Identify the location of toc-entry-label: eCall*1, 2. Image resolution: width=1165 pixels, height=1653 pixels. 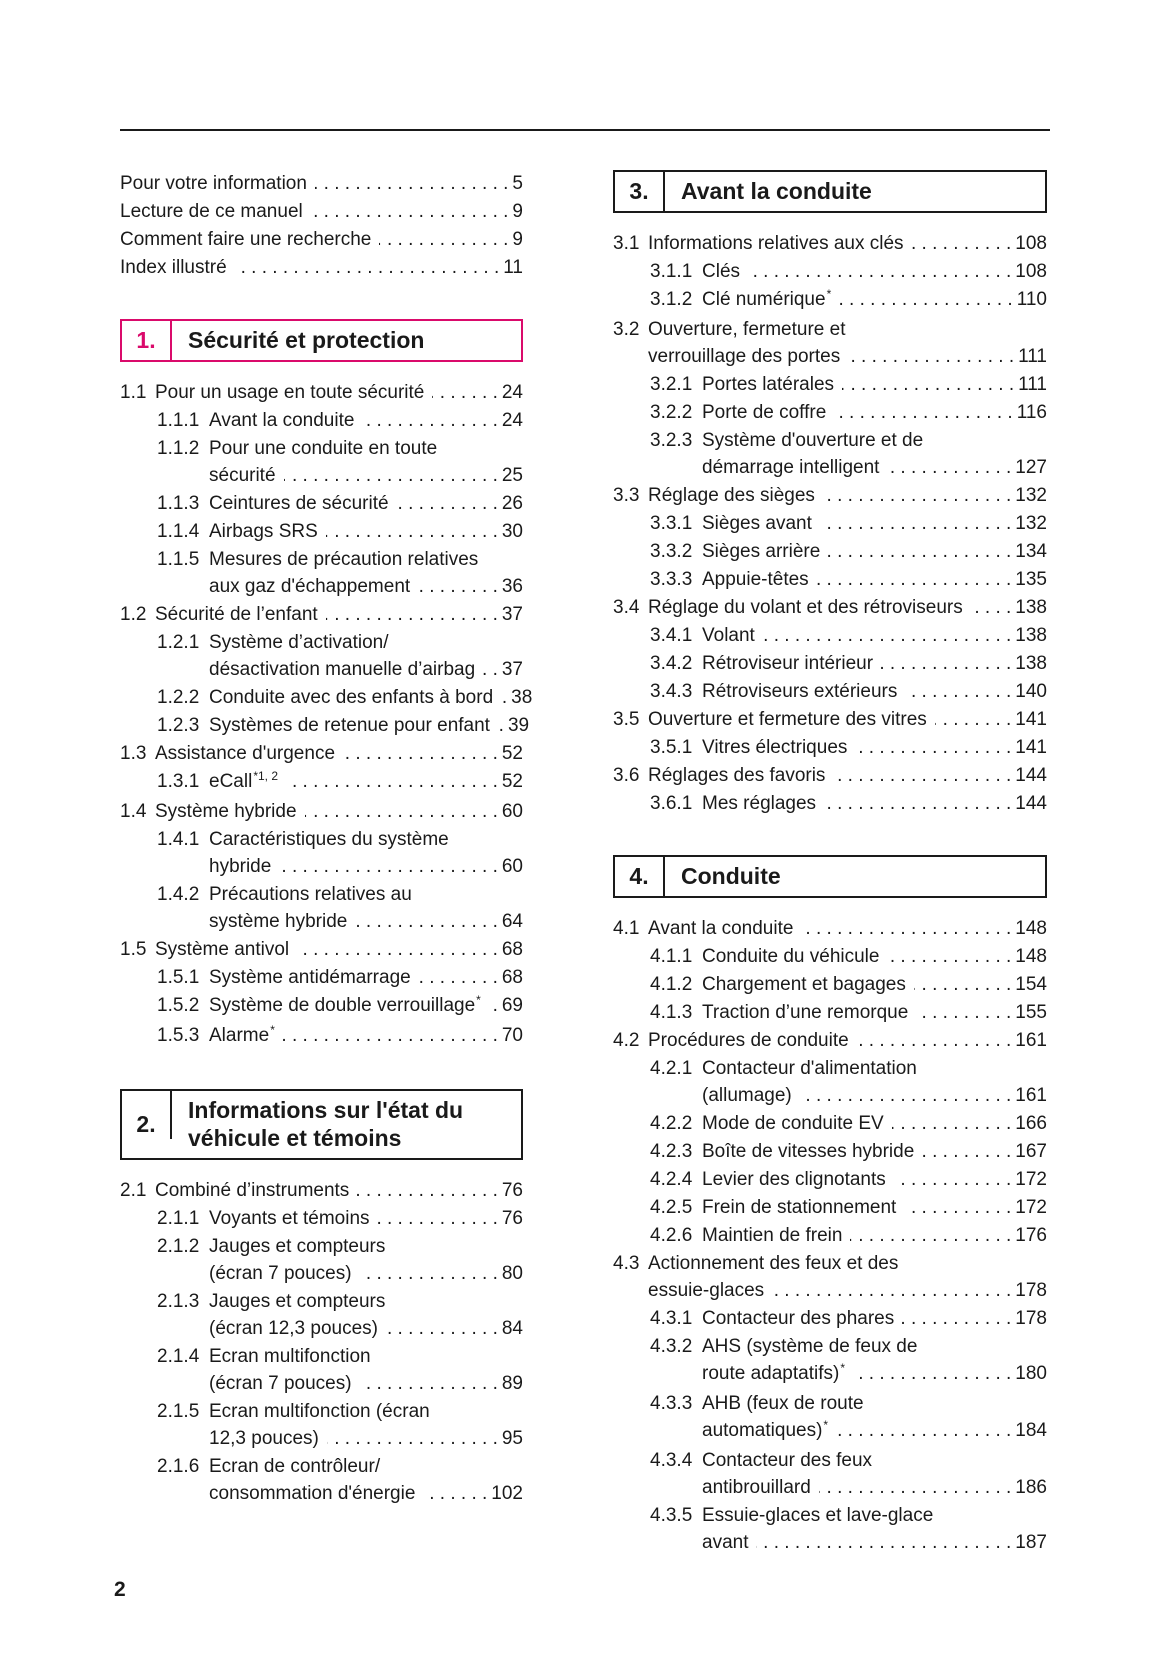
(243, 780).